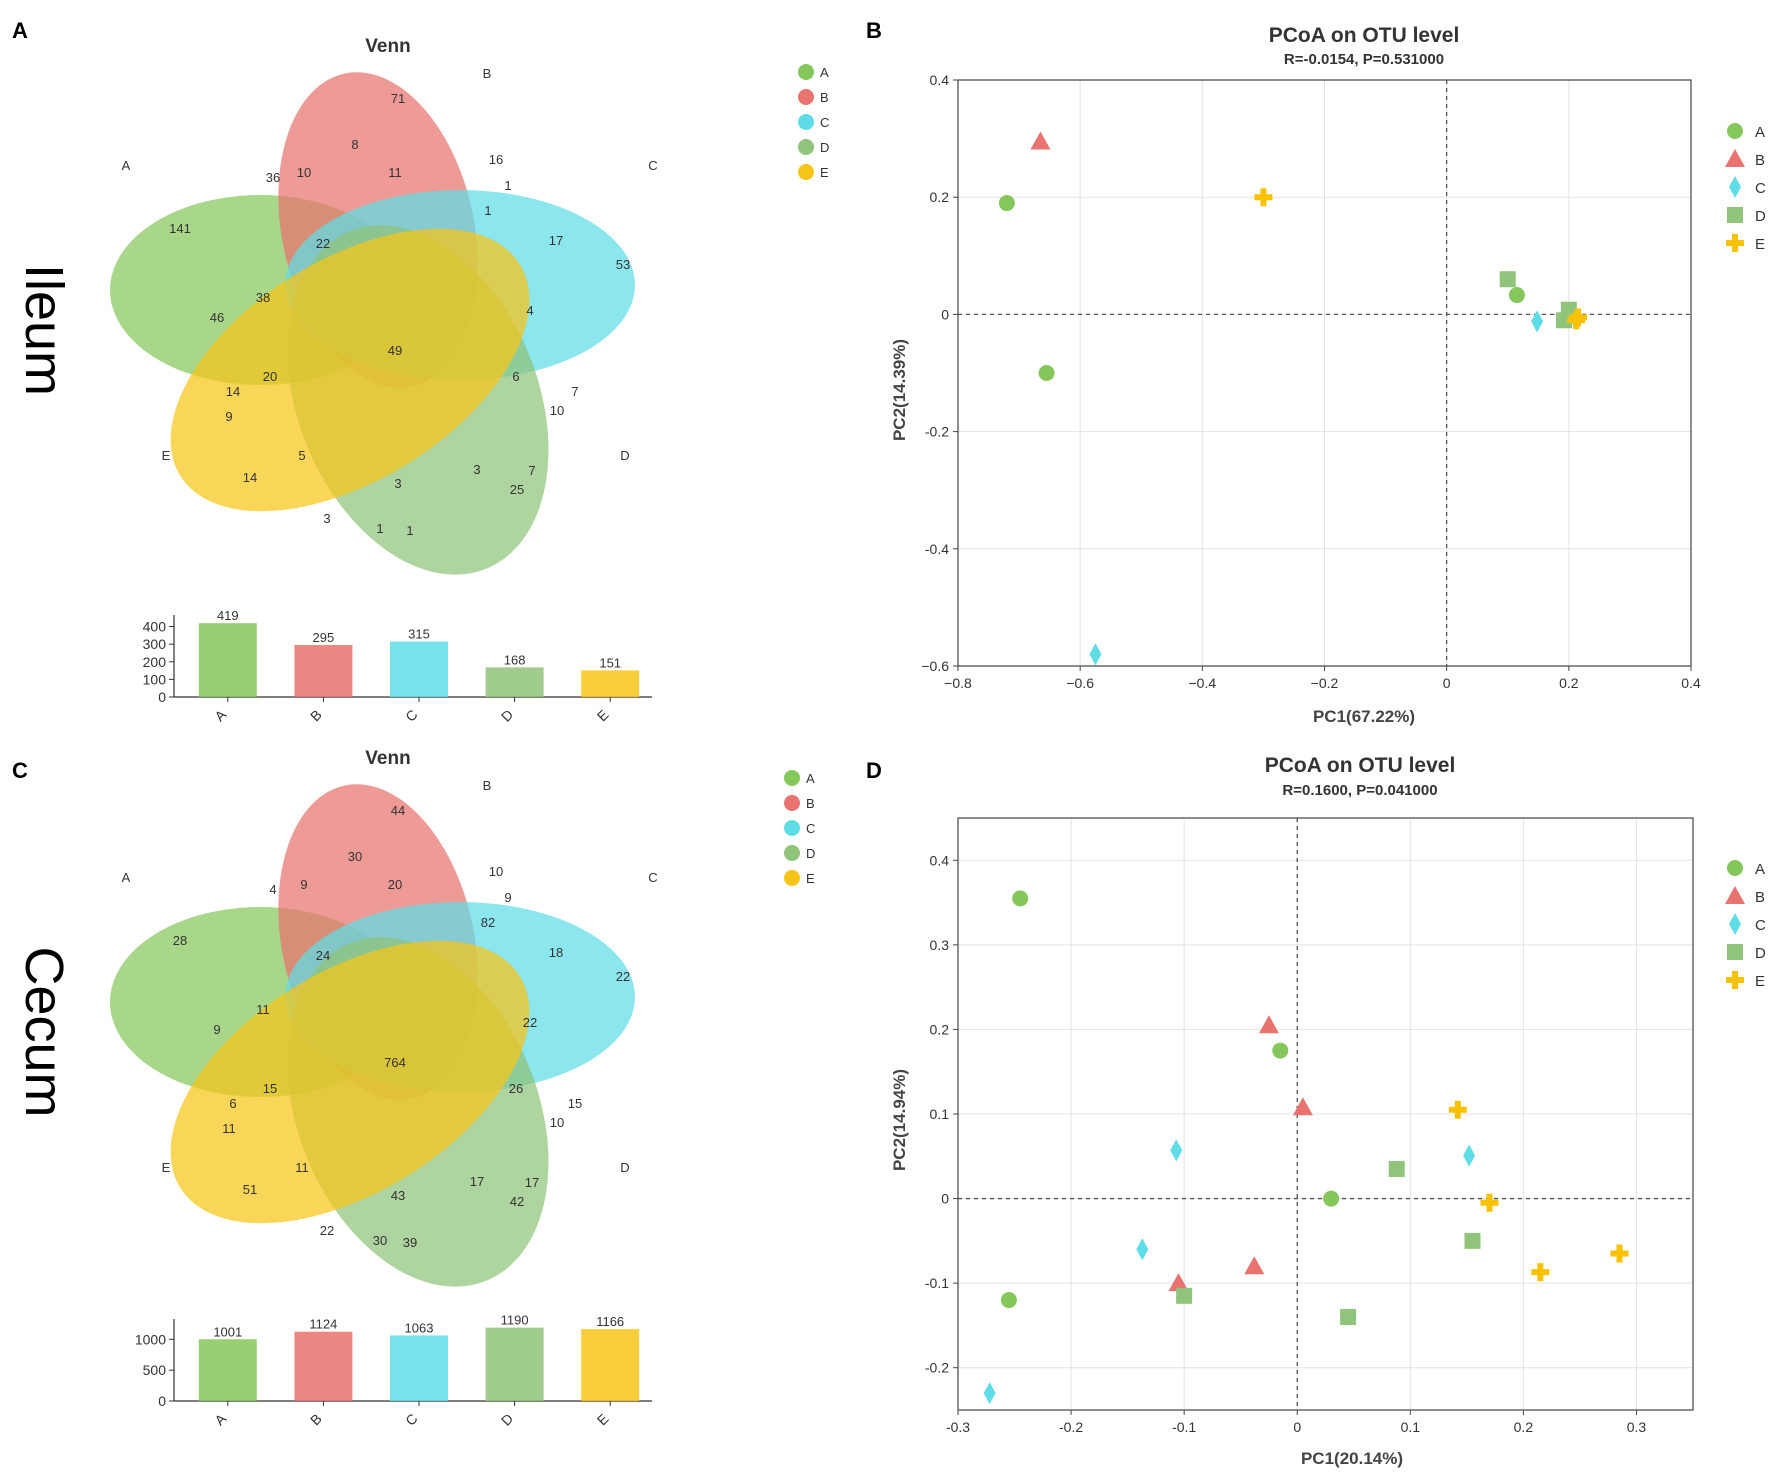 The width and height of the screenshot is (1772, 1476). I want to click on x-tick-label: -0.3, so click(958, 1427).